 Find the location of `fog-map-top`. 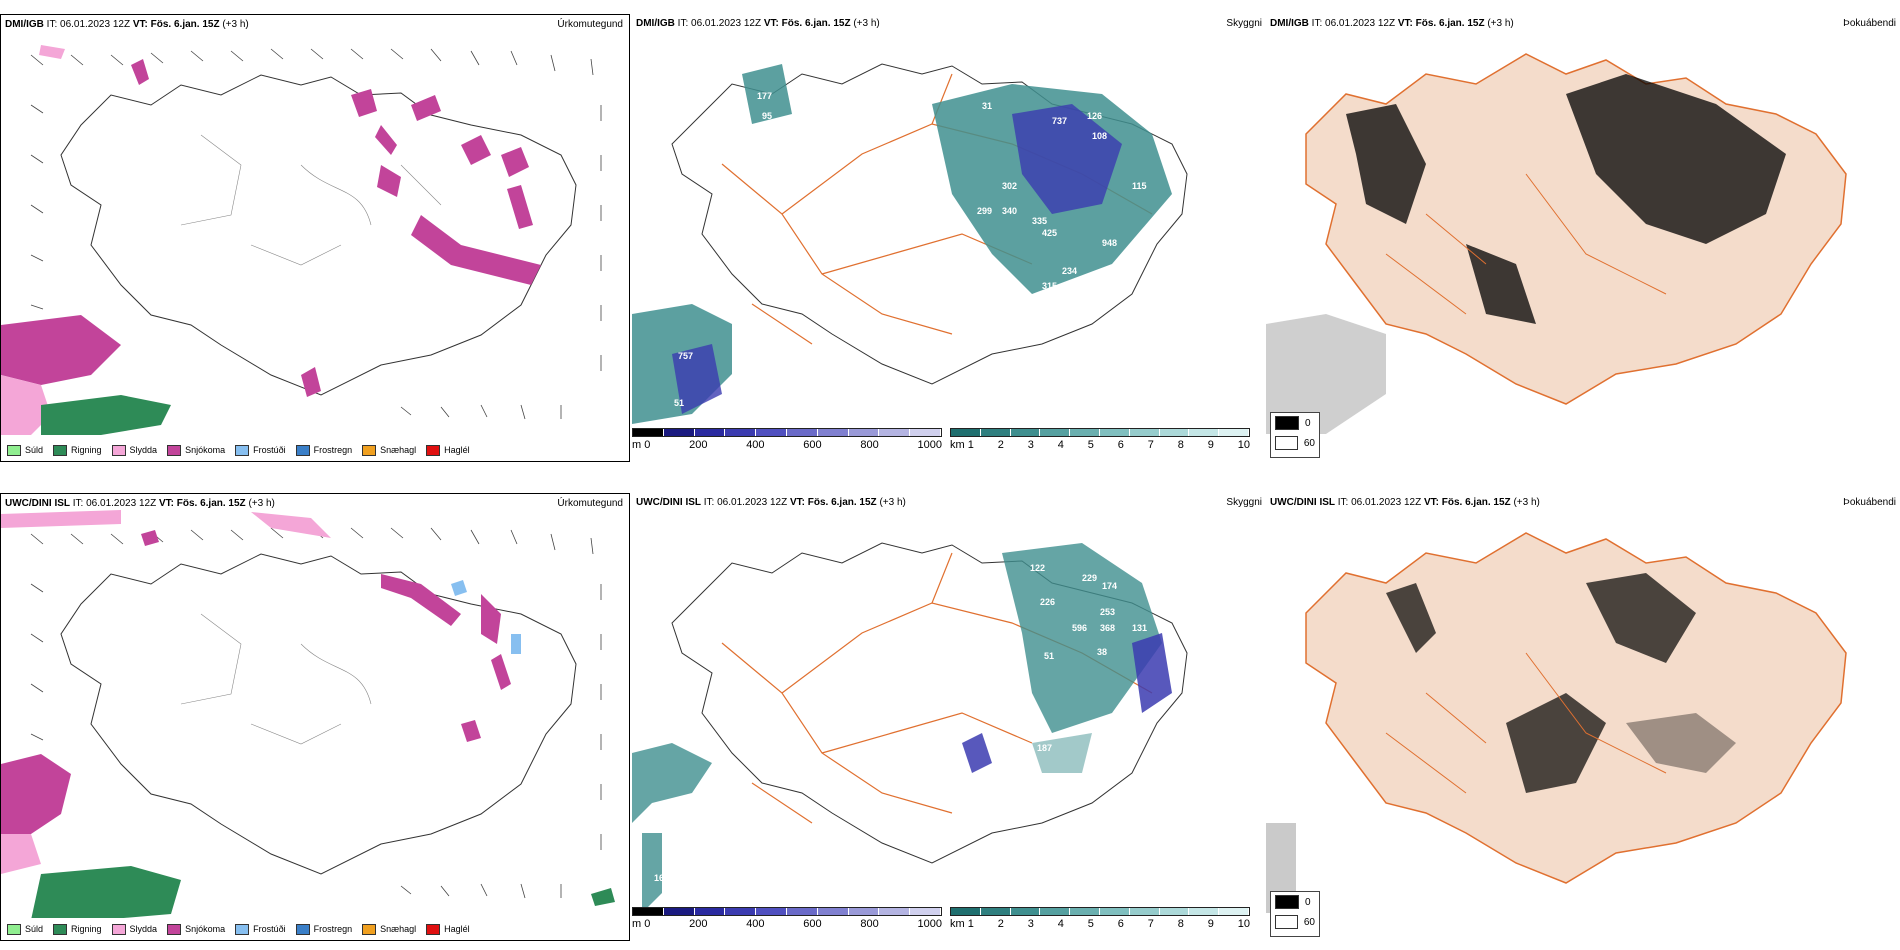

fog-map-top is located at coordinates (1556, 243).